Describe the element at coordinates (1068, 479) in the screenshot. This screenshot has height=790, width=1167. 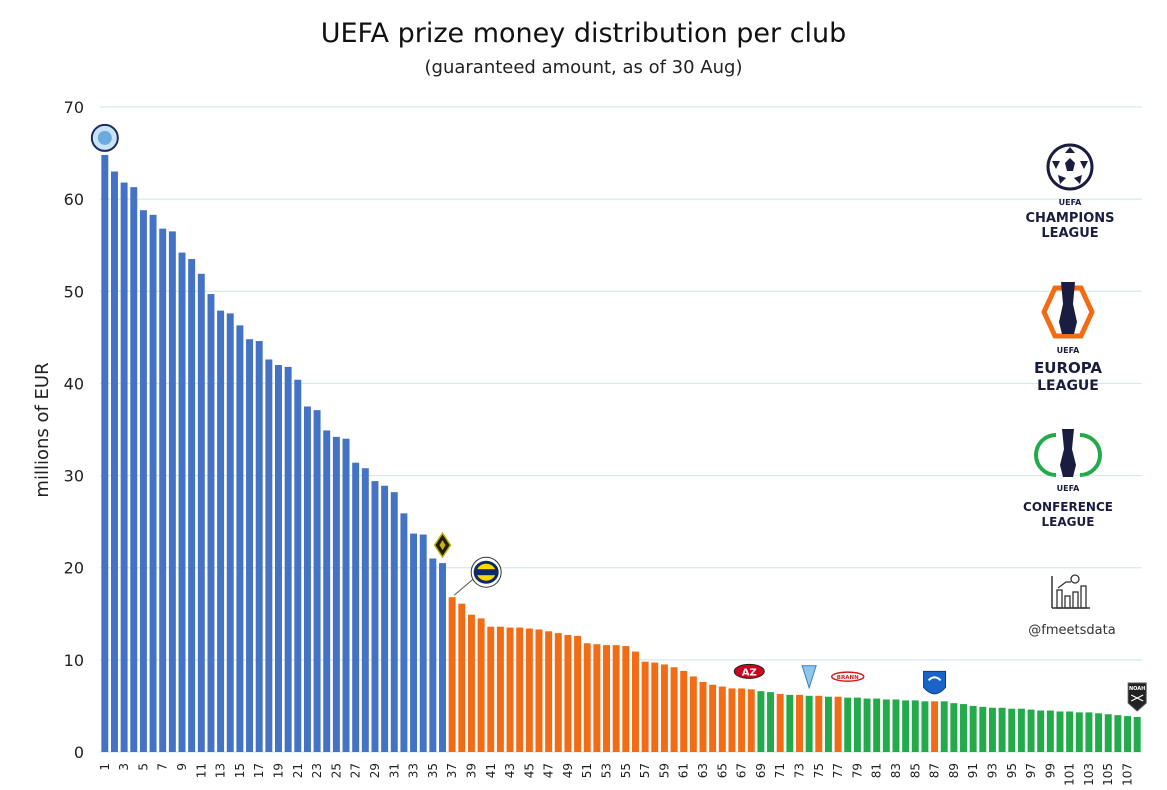
I see `legend-conference-league: UEFA CONFERENCE LEAGUE` at that location.